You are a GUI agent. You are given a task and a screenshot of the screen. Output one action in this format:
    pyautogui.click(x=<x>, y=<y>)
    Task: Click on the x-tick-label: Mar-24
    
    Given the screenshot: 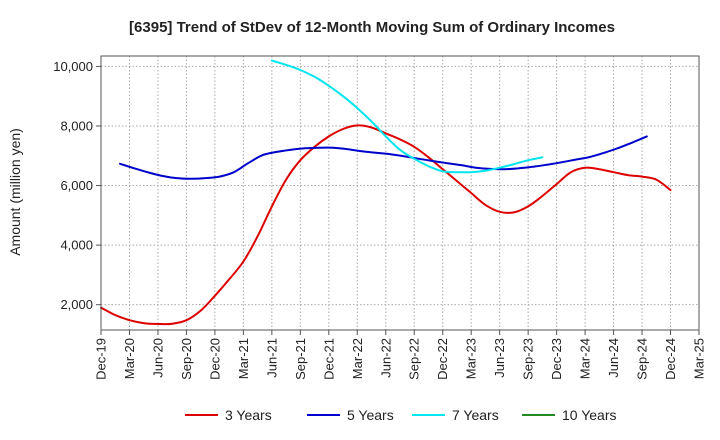 What is the action you would take?
    pyautogui.click(x=585, y=358)
    